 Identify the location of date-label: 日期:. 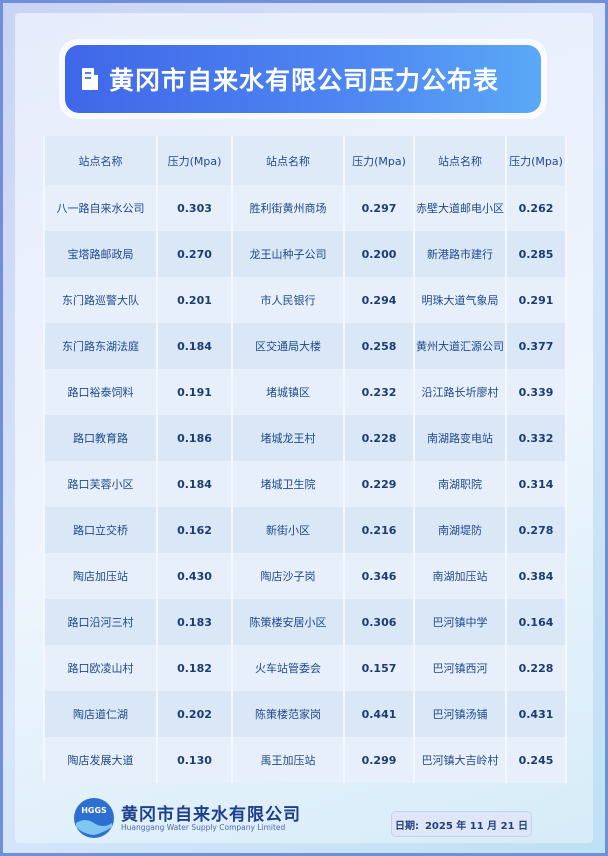
(406, 826).